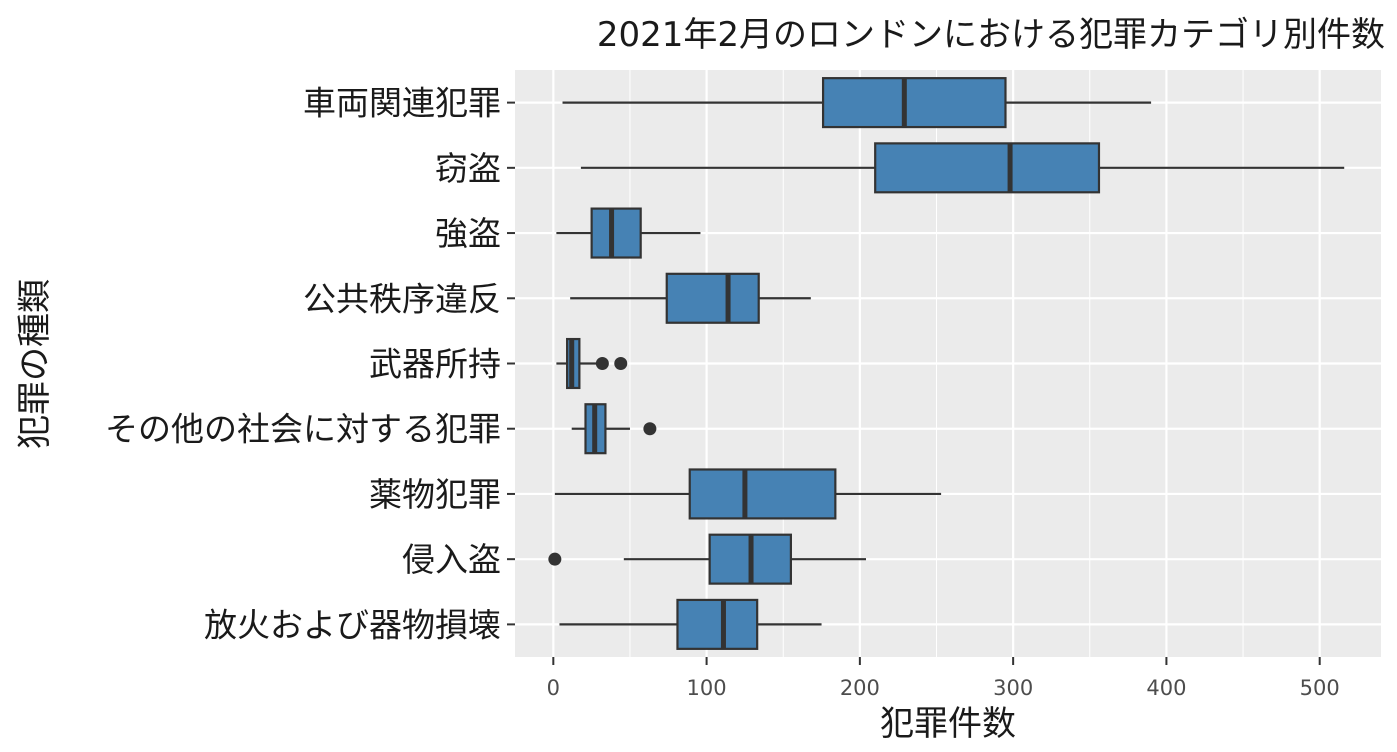  I want to click on x-tick-label: 400, so click(1166, 688).